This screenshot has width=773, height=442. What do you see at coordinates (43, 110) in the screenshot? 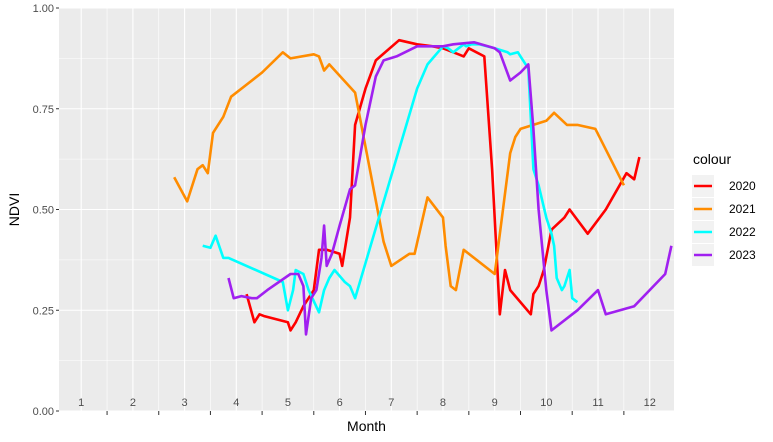
I see `y-tick-label: 0.75` at bounding box center [43, 110].